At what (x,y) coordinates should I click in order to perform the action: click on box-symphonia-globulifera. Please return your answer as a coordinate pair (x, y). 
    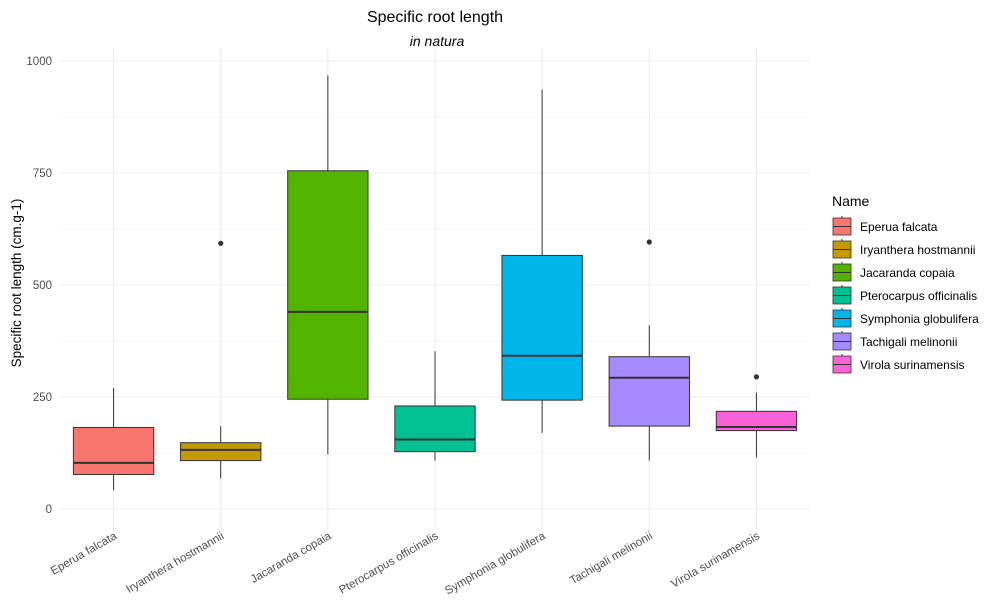
    Looking at the image, I should click on (542, 261).